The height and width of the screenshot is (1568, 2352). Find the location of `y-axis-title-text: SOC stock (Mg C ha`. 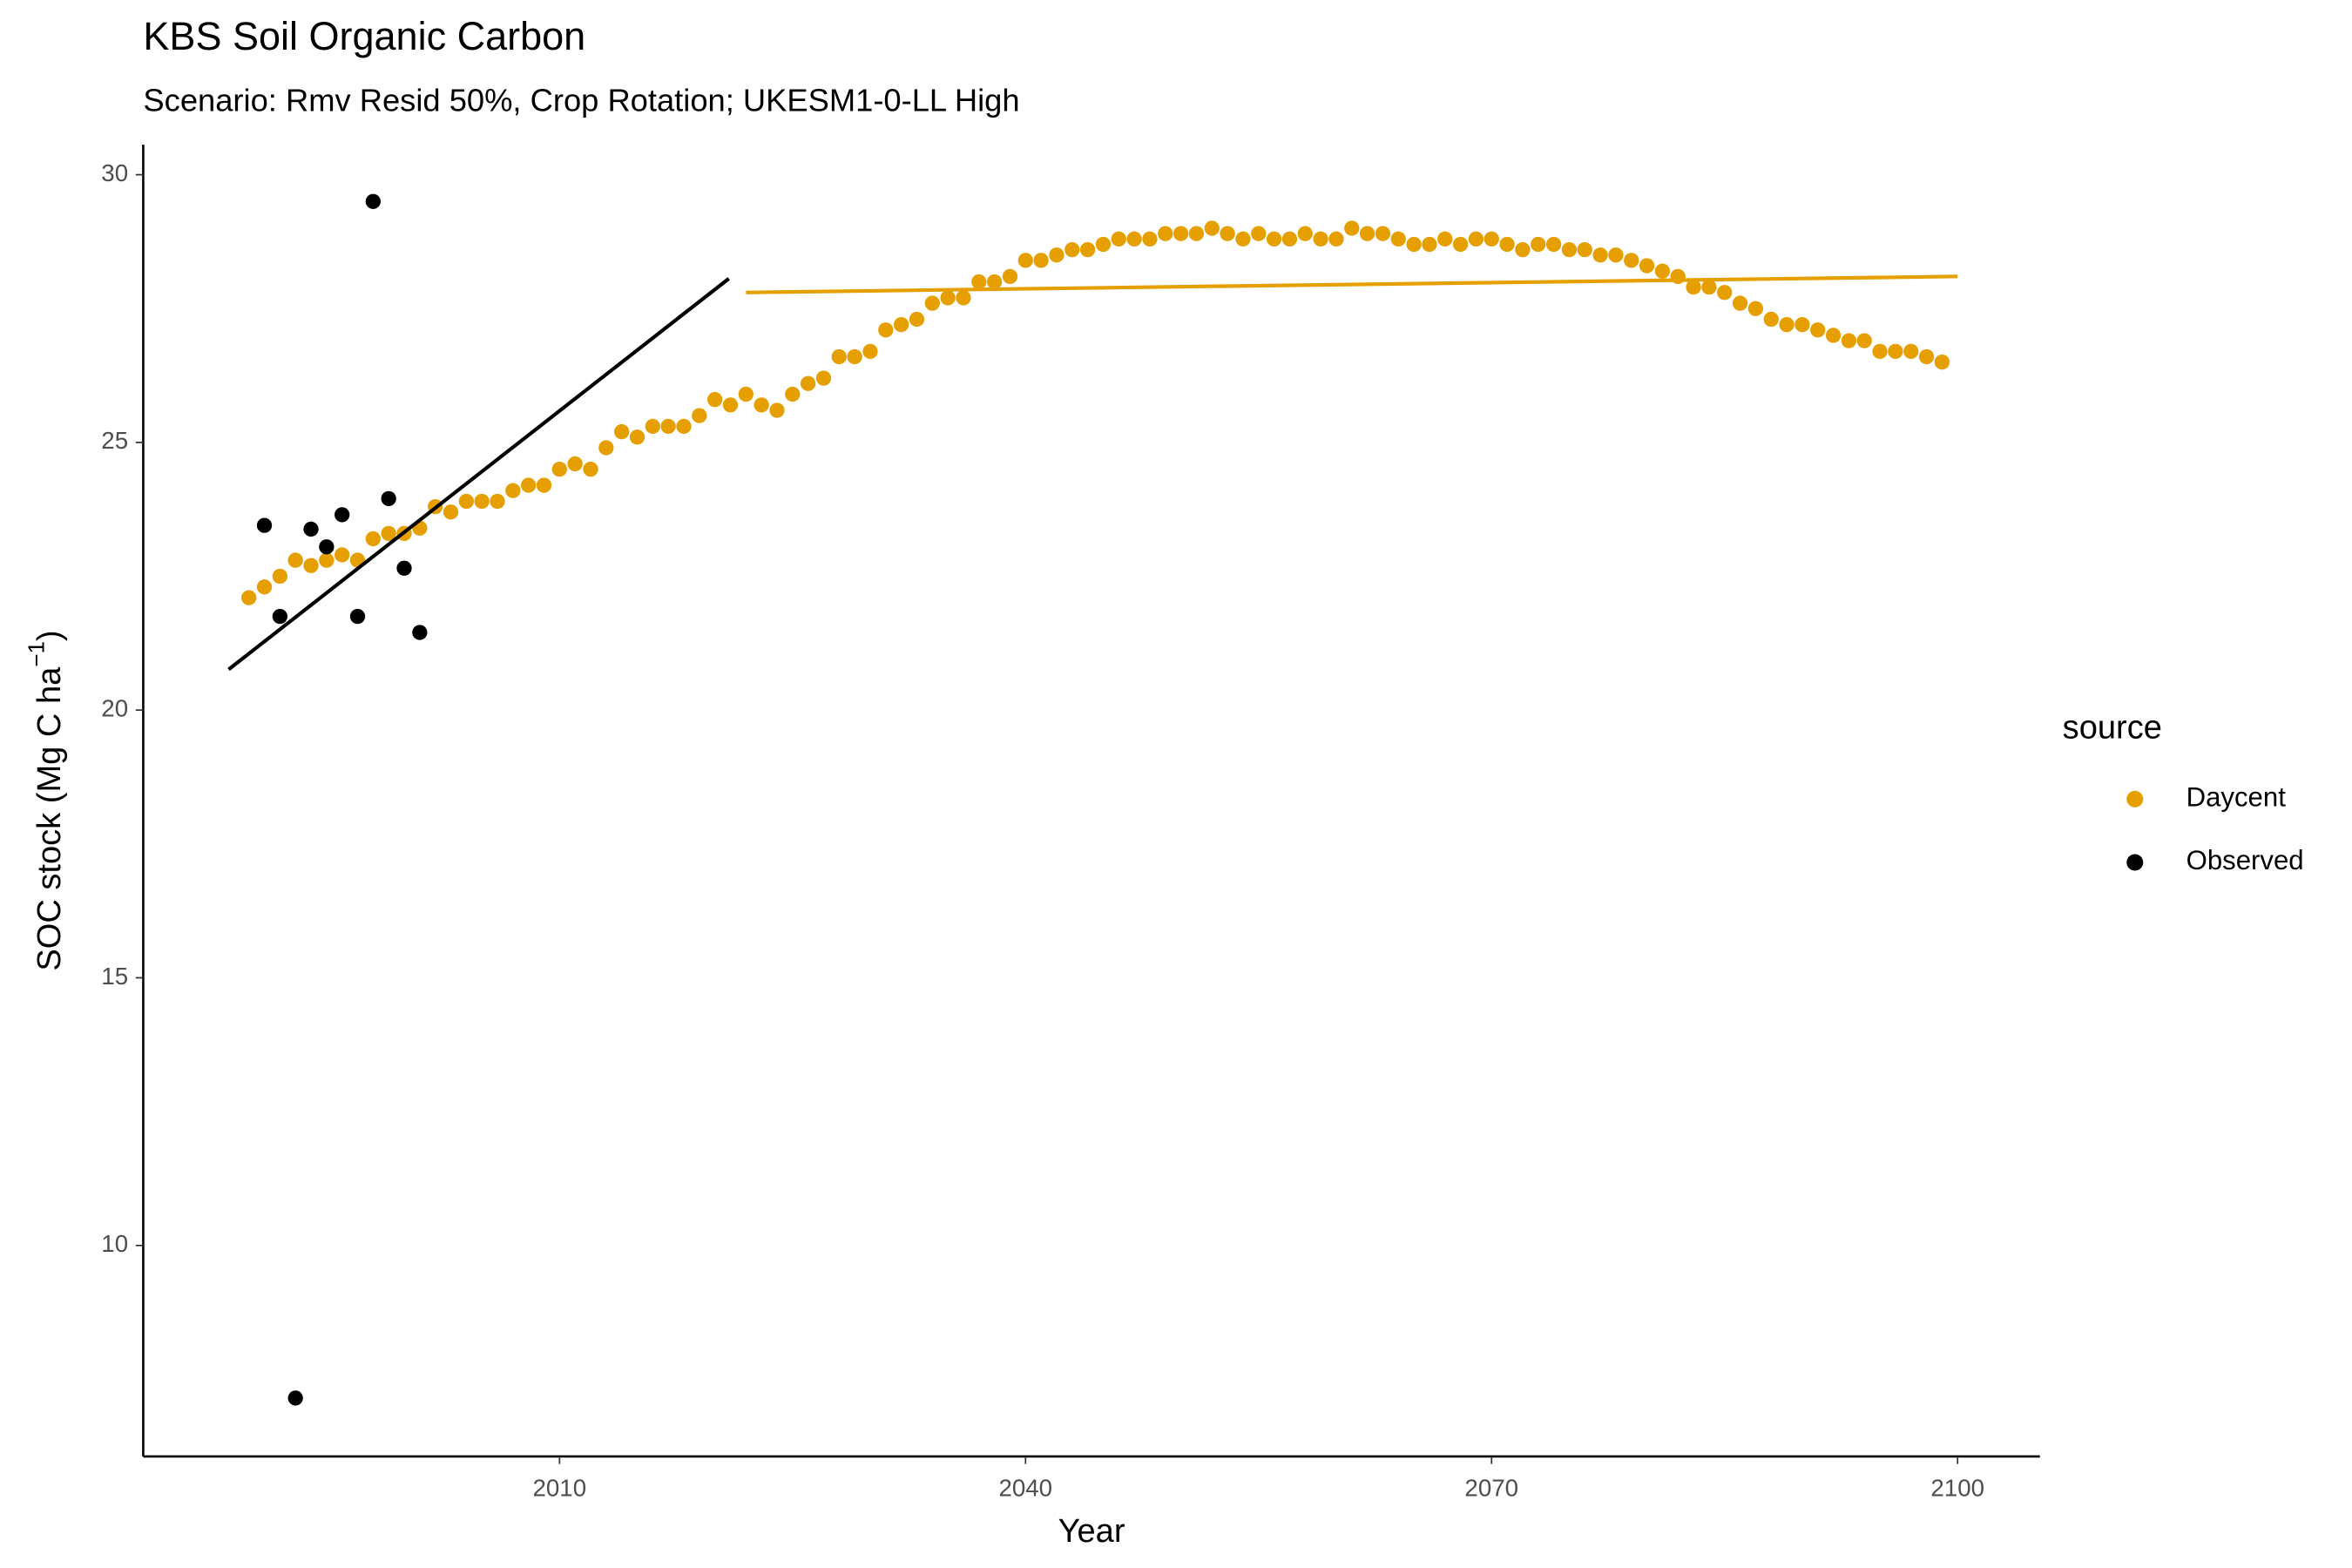

y-axis-title-text: SOC stock (Mg C ha is located at coordinates (49, 818).